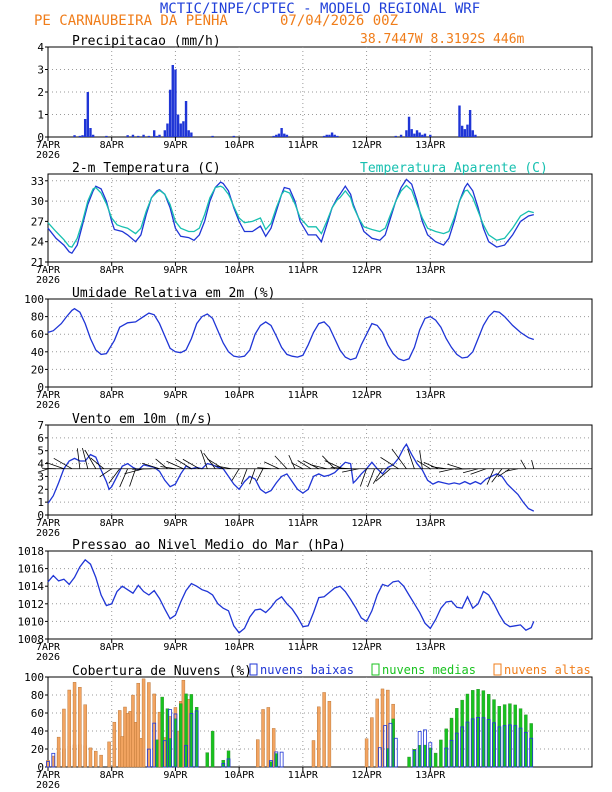 Image resolution: width=612 pixels, height=792 pixels. Describe the element at coordinates (37, 181) in the screenshot. I see `y-tick-label: 33` at that location.